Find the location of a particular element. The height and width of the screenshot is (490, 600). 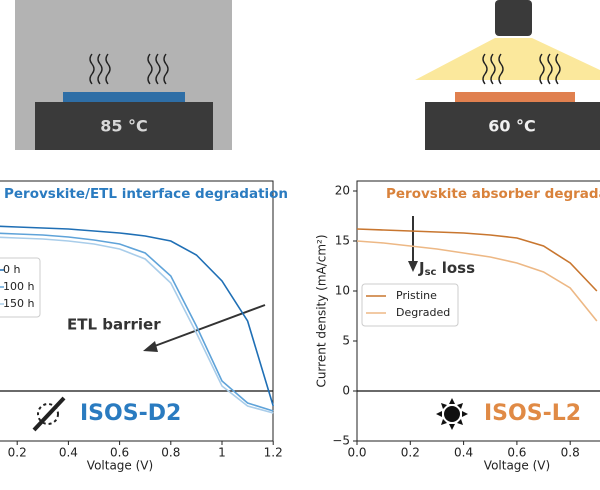

annotation-sub: sc is located at coordinates (431, 272).